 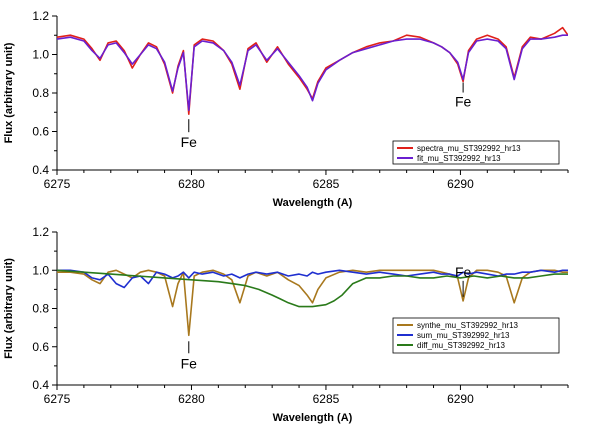 I want to click on legend-label: diff_mu_ST392992_hr13, so click(x=461, y=345).